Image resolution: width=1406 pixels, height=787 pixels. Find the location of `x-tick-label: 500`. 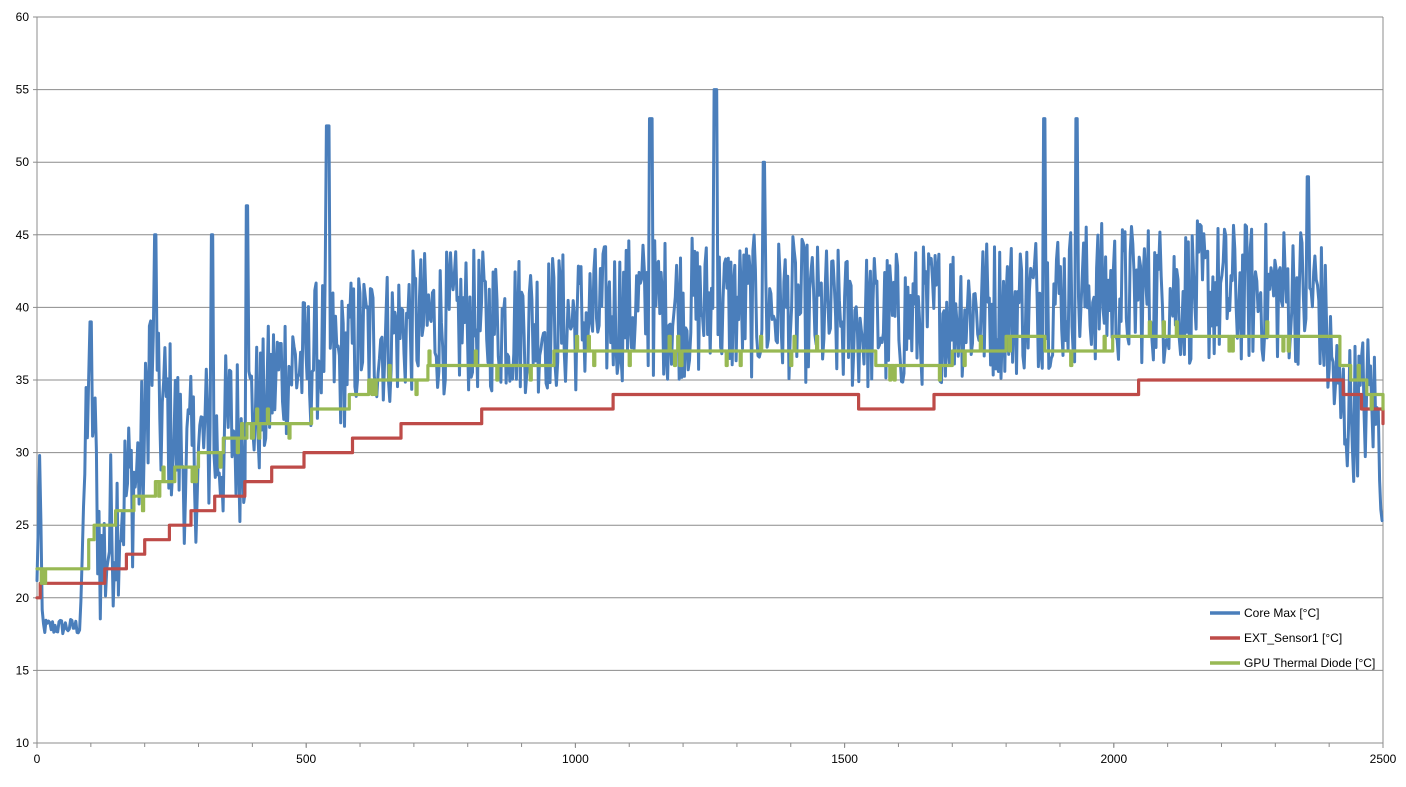

x-tick-label: 500 is located at coordinates (306, 759).